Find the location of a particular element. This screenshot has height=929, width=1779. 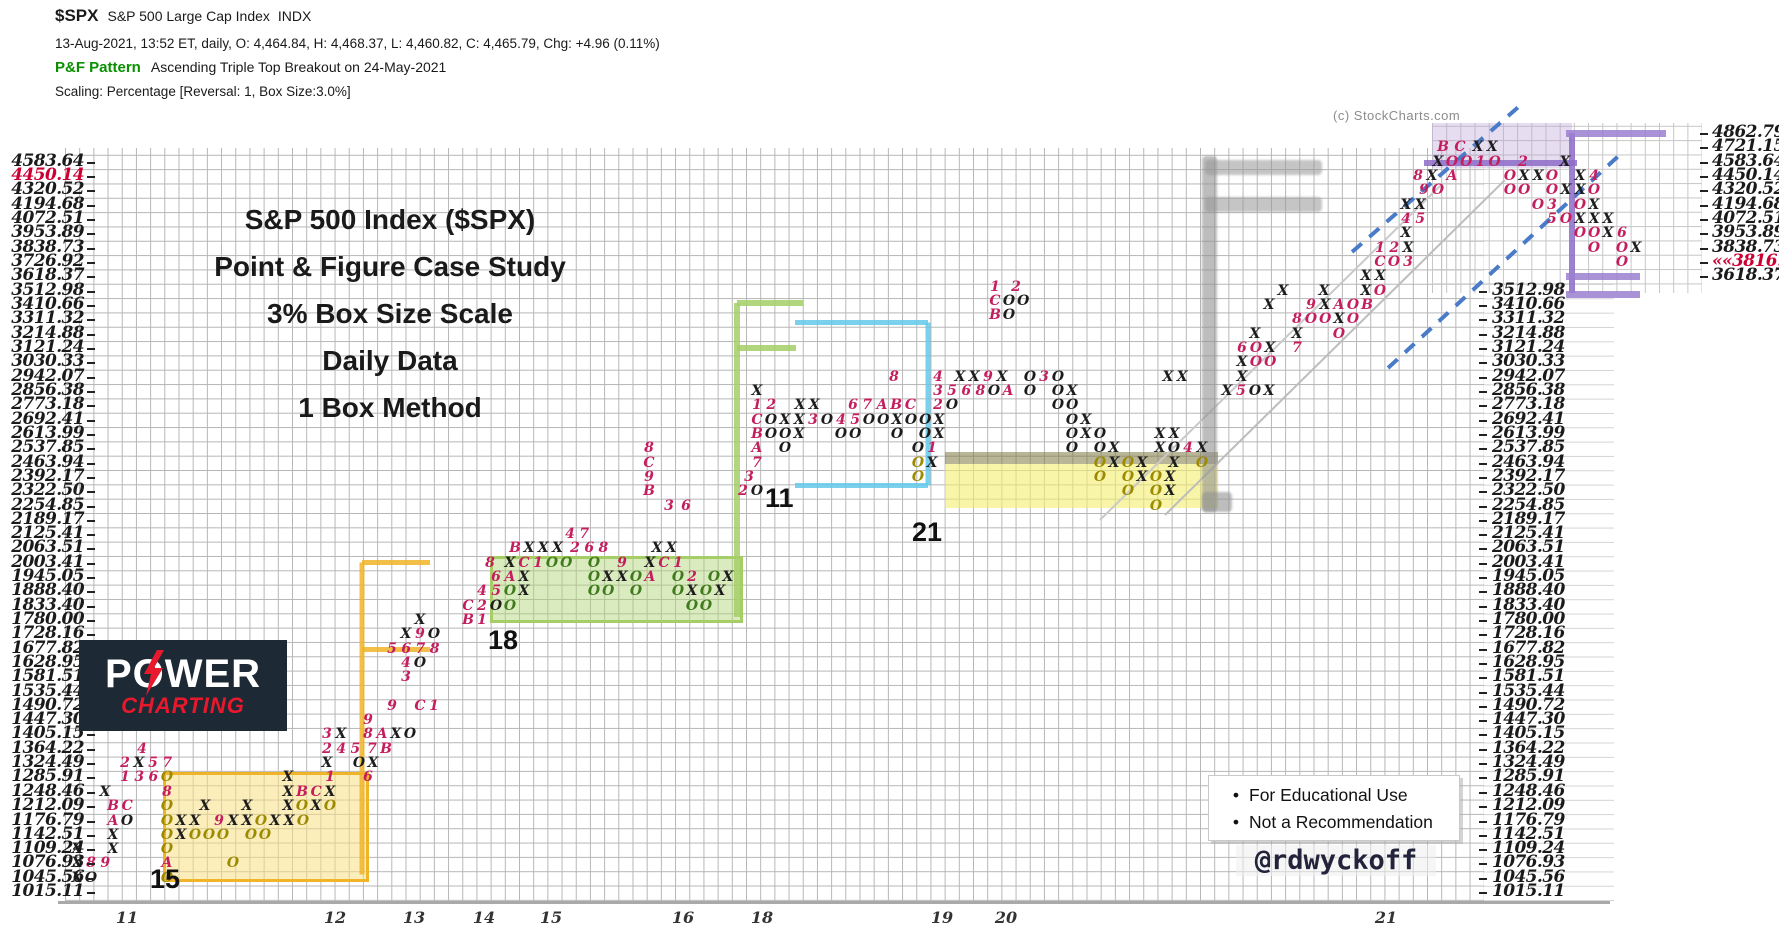

title-line-2: Point & Figure Case Study is located at coordinates (390, 266).